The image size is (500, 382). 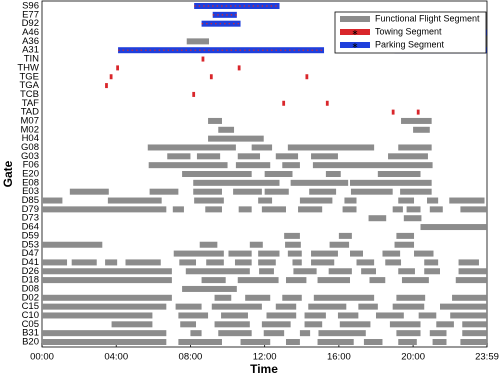 I want to click on y-tick-label: A31, so click(x=30, y=50).